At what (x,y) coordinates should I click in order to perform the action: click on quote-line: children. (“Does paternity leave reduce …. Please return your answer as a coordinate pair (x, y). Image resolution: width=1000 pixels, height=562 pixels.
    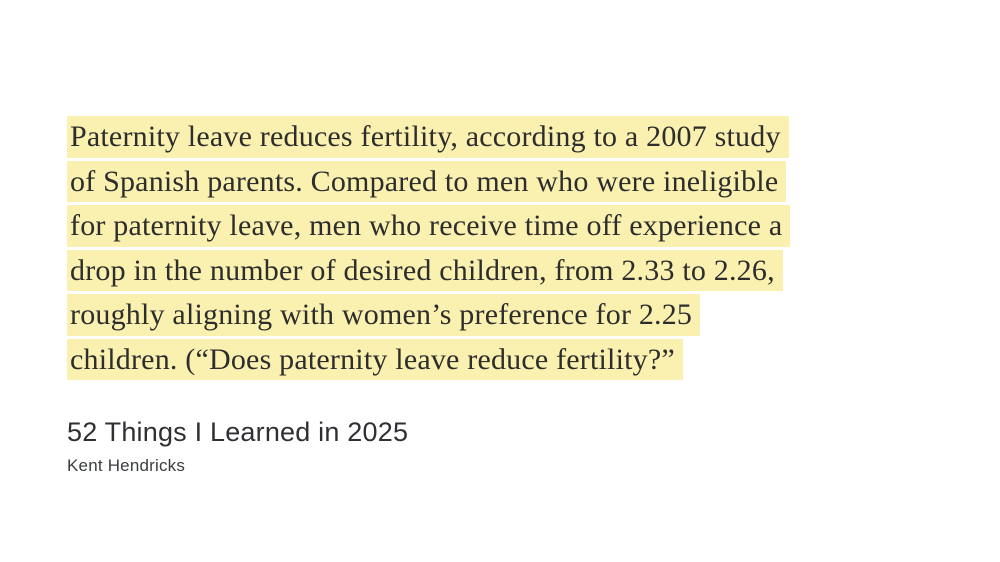
    Looking at the image, I should click on (428, 359).